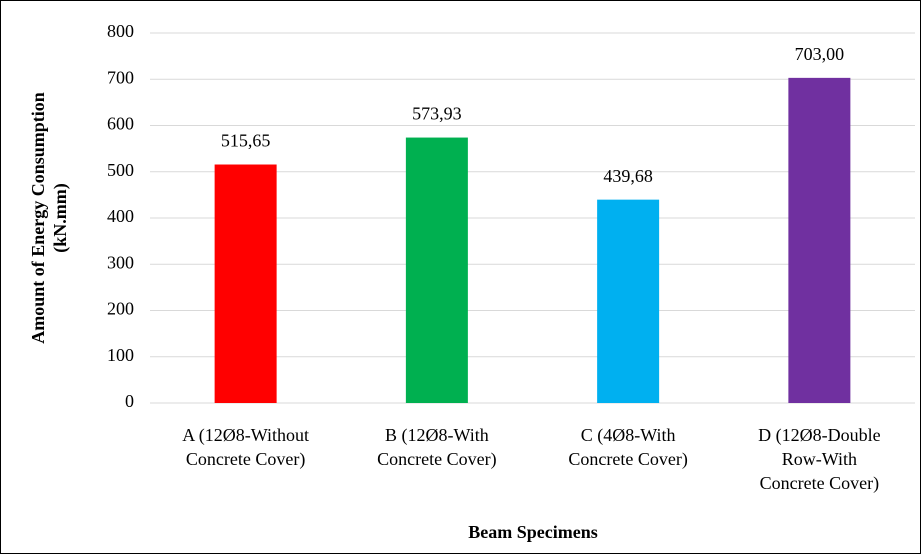 The image size is (921, 554). Describe the element at coordinates (38, 218) in the screenshot. I see `y-axis-title-line: Amount of Energy Consumption` at that location.